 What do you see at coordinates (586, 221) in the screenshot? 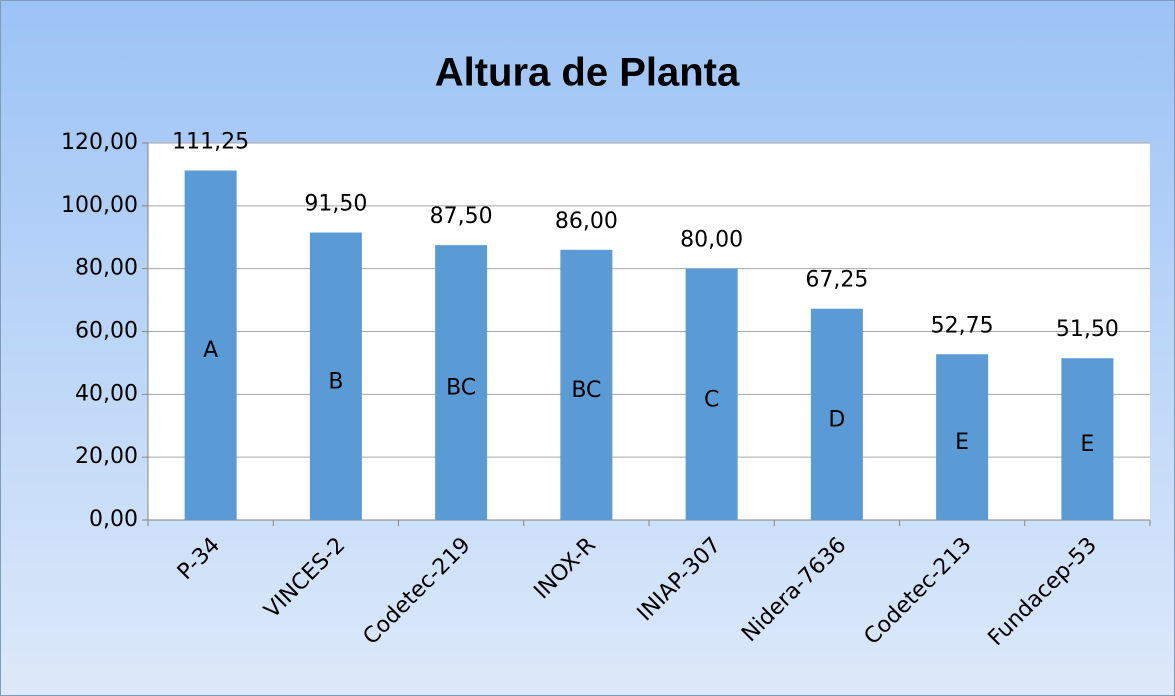
I see `value-label: 86,00` at bounding box center [586, 221].